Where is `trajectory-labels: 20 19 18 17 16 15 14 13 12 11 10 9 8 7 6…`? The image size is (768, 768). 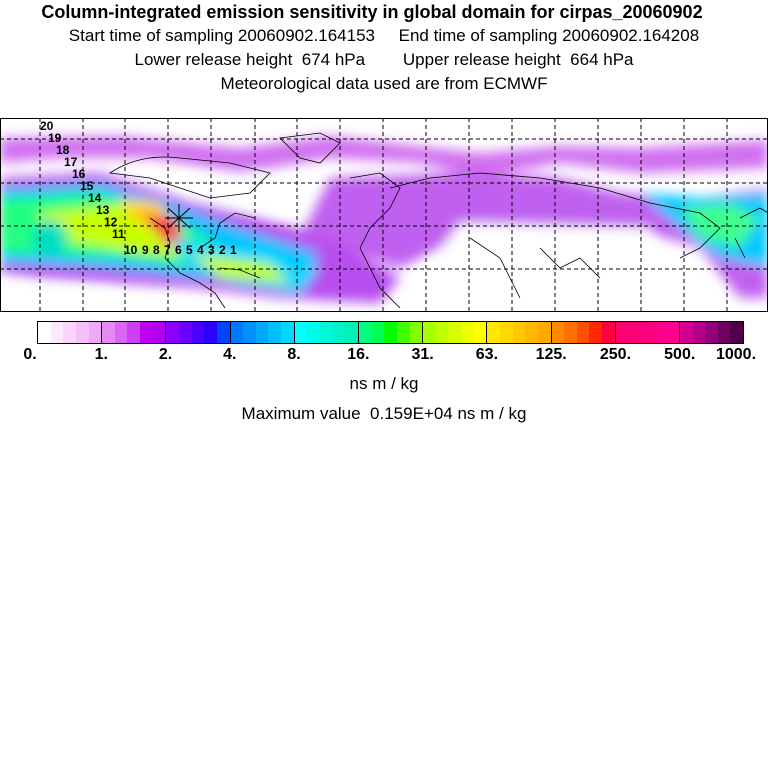 trajectory-labels: 20 19 18 17 16 15 14 13 12 11 10 9 8 7 6… is located at coordinates (138, 188).